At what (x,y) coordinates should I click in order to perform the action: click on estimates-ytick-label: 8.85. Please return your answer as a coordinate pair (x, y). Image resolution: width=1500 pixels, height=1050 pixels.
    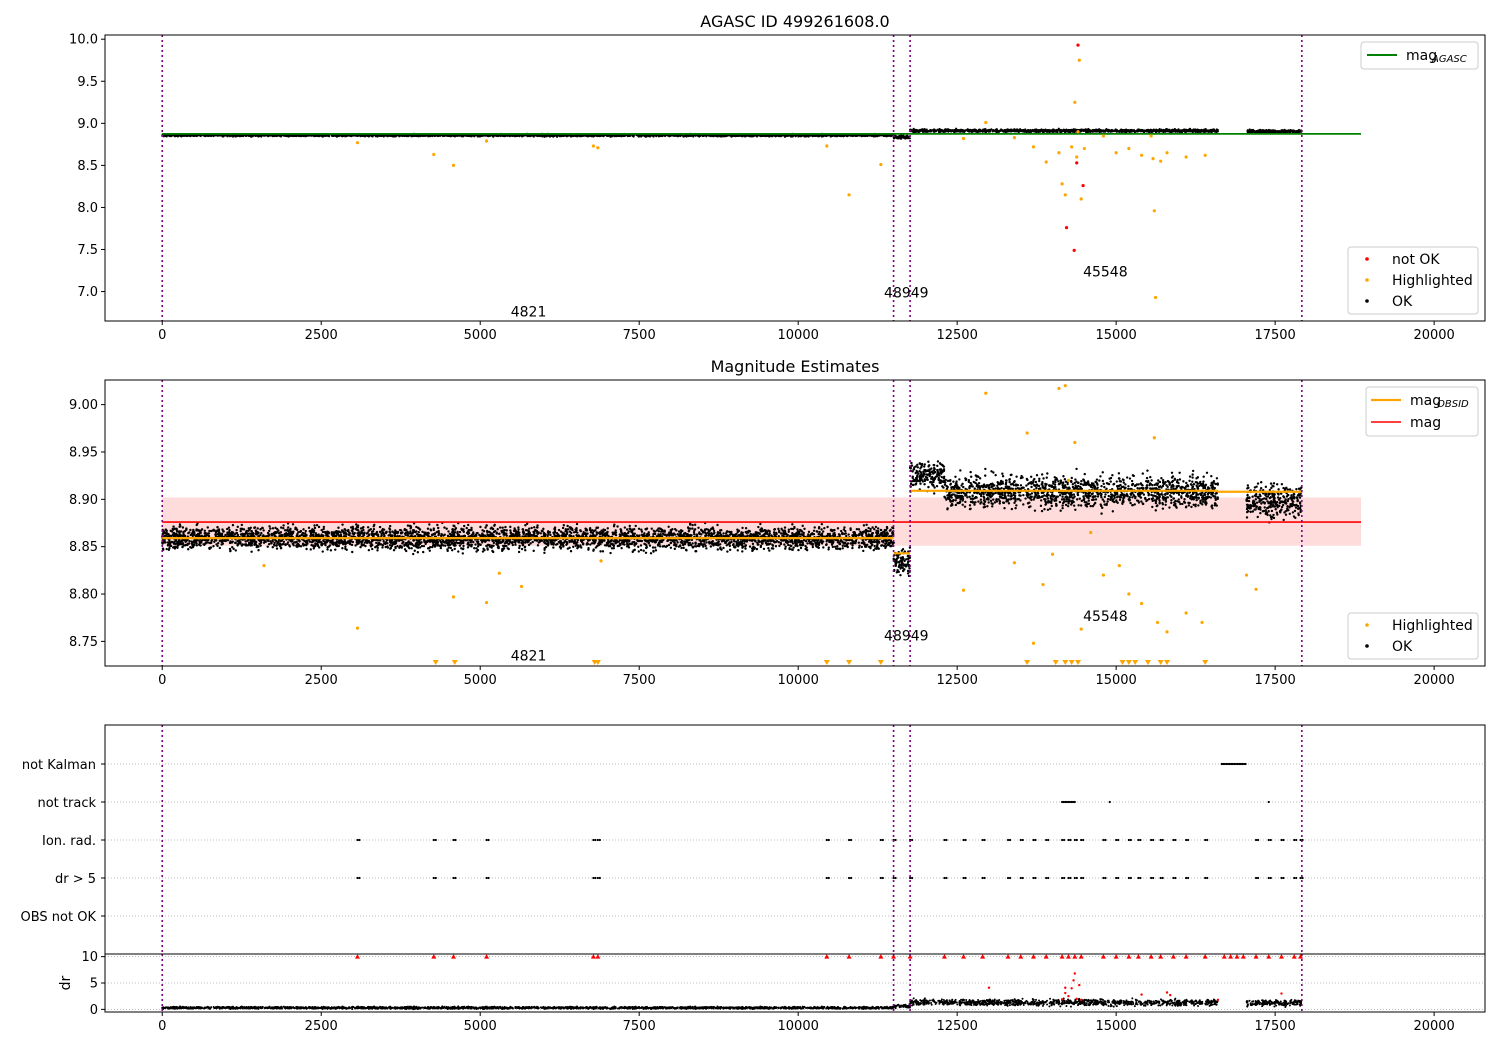
    Looking at the image, I should click on (83, 547).